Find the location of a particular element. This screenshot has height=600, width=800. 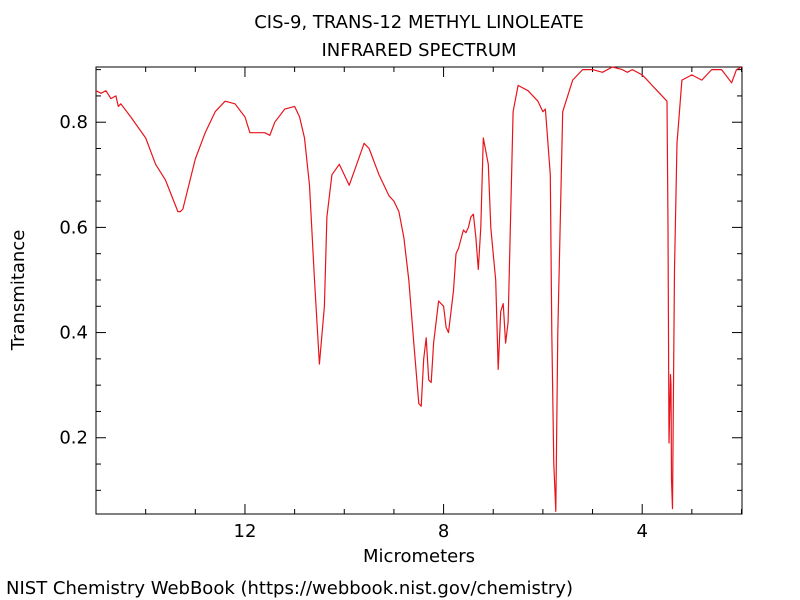

x-tick-label: 8 is located at coordinates (443, 531).